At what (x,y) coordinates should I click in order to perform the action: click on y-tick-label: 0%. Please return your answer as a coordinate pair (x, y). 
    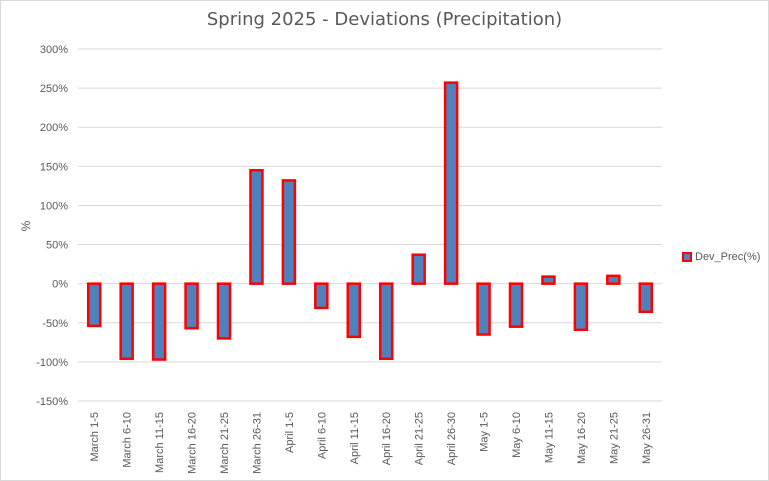
    Looking at the image, I should click on (60, 285).